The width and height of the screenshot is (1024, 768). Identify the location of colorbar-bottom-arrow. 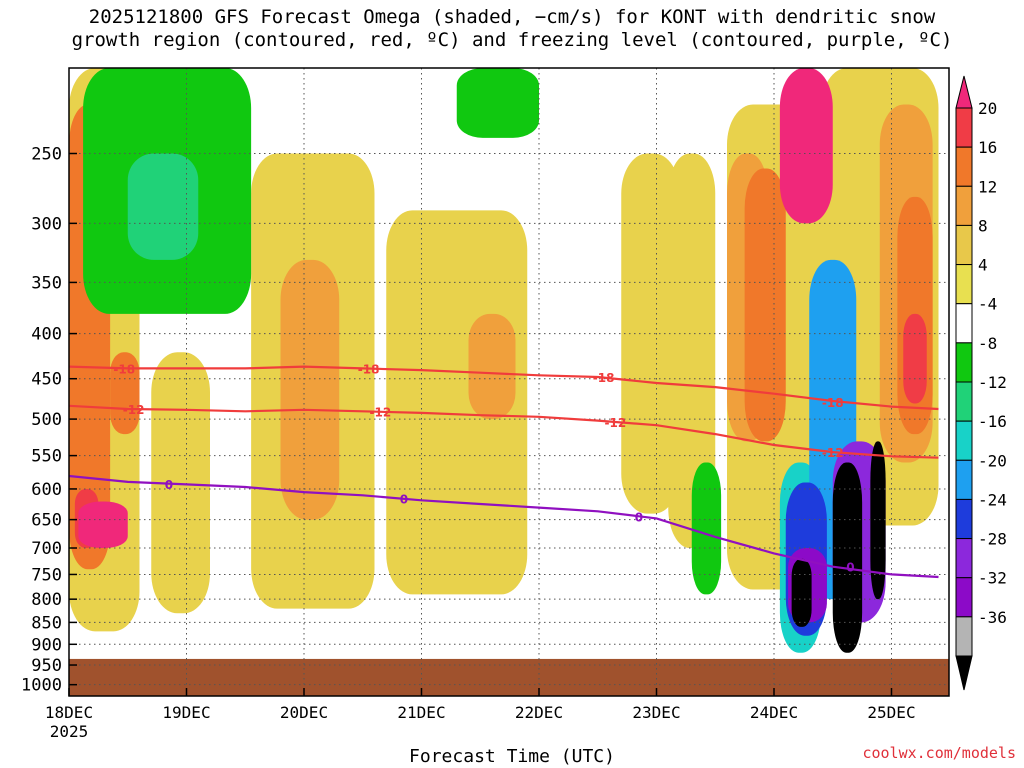
(964, 673).